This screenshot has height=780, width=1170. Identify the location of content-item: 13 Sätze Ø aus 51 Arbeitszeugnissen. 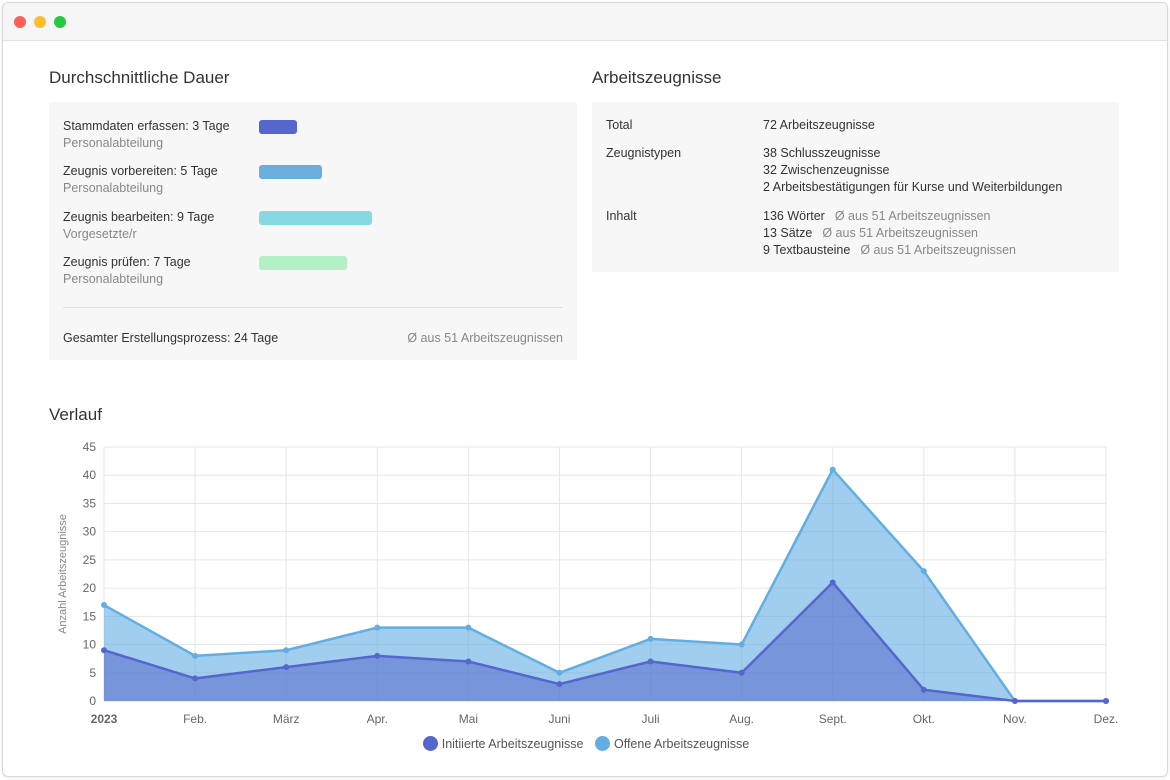
(870, 233).